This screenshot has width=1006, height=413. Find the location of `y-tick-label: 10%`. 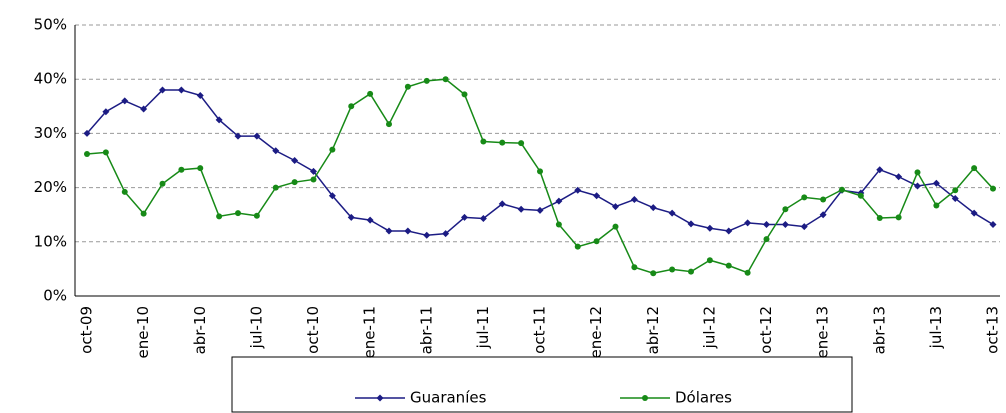

y-tick-label: 10% is located at coordinates (50, 241).